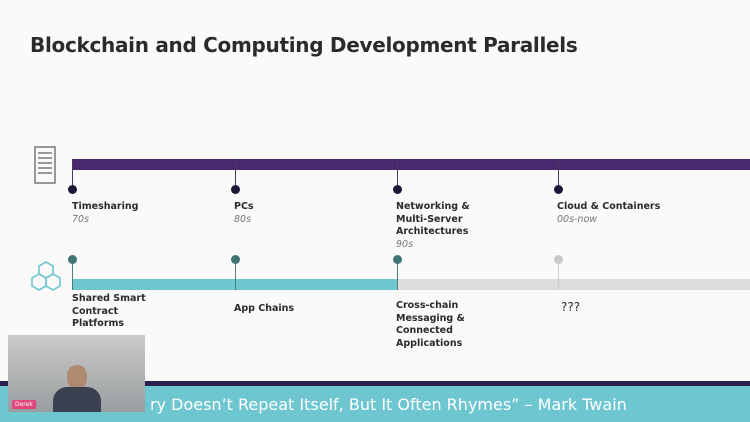 This screenshot has height=422, width=750. Describe the element at coordinates (573, 284) in the screenshot. I see `blockchain-future-bar` at that location.